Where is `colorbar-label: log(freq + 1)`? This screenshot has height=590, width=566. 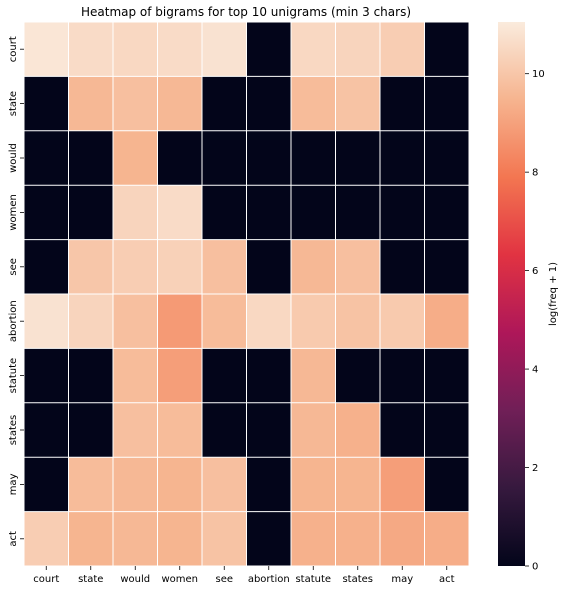 colorbar-label: log(freq + 1) is located at coordinates (553, 294).